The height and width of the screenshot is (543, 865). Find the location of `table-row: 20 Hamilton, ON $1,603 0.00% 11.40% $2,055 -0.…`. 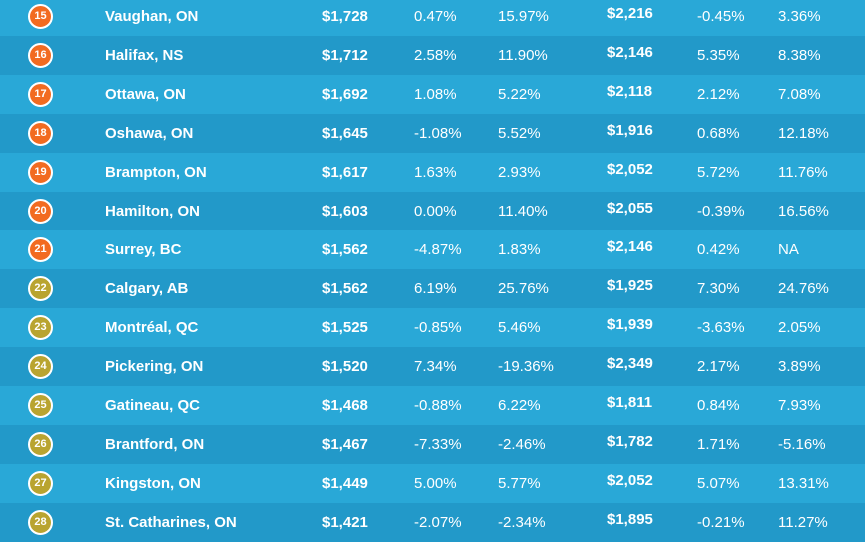

table-row: 20 Hamilton, ON $1,603 0.00% 11.40% $2,055 -0.… is located at coordinates (432, 211).